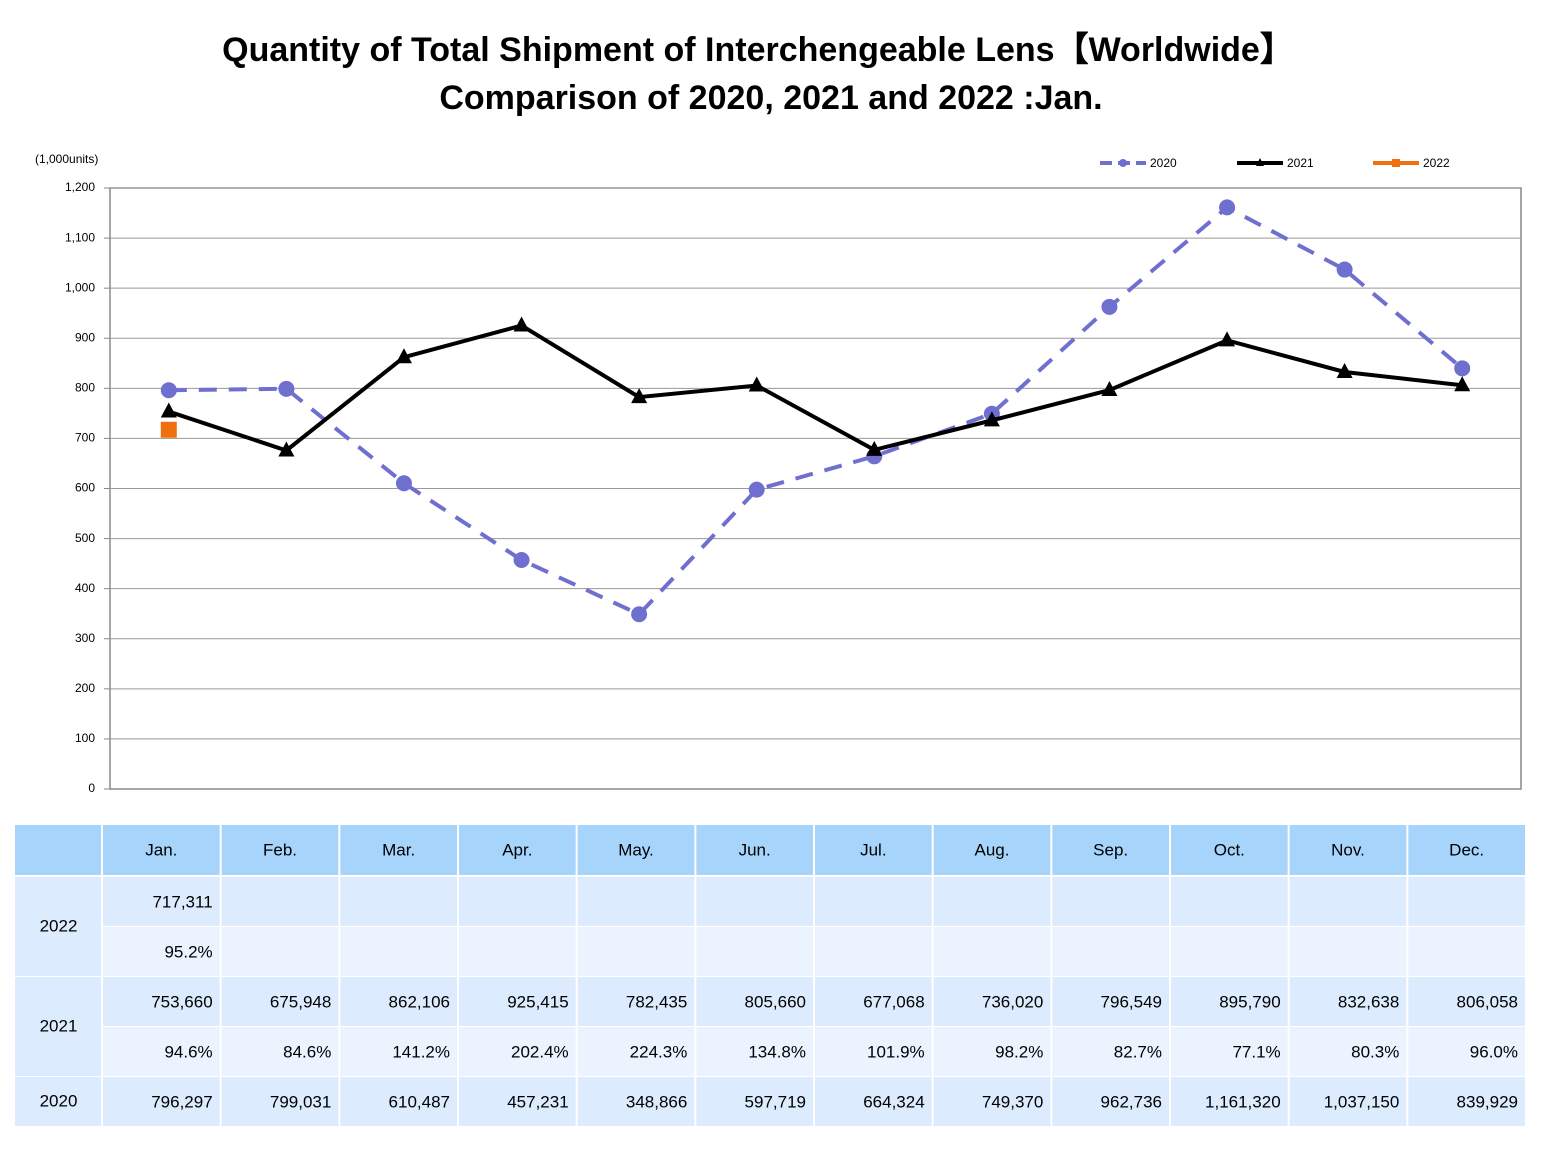 Image resolution: width=1542 pixels, height=1149 pixels. What do you see at coordinates (1110, 849) in the screenshot?
I see `column-header: Sep.` at bounding box center [1110, 849].